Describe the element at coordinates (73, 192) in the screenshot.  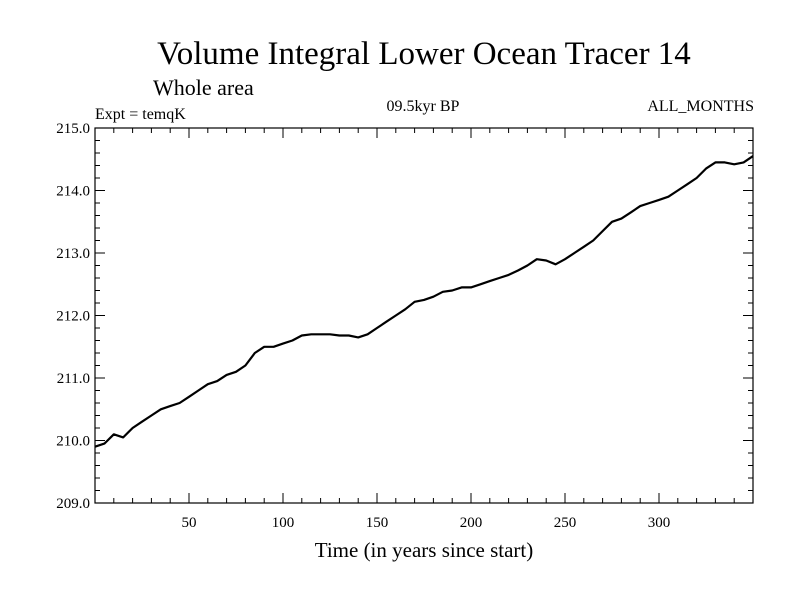
I see `y-tick-label: 214.0` at that location.